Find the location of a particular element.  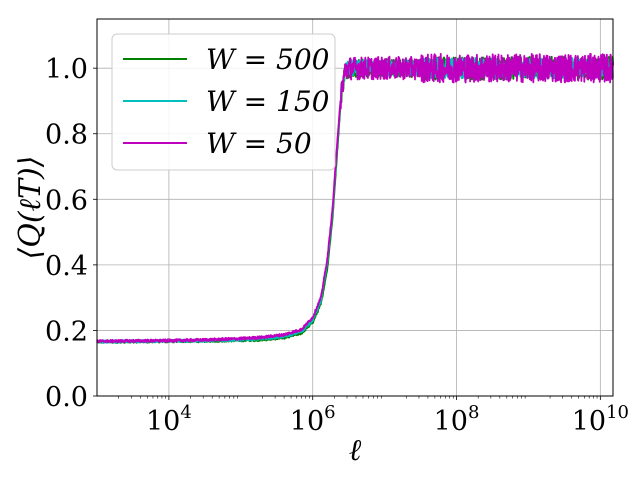

y-axis-label: ⟨Q(ℓT)⟩ is located at coordinates (30, 208).